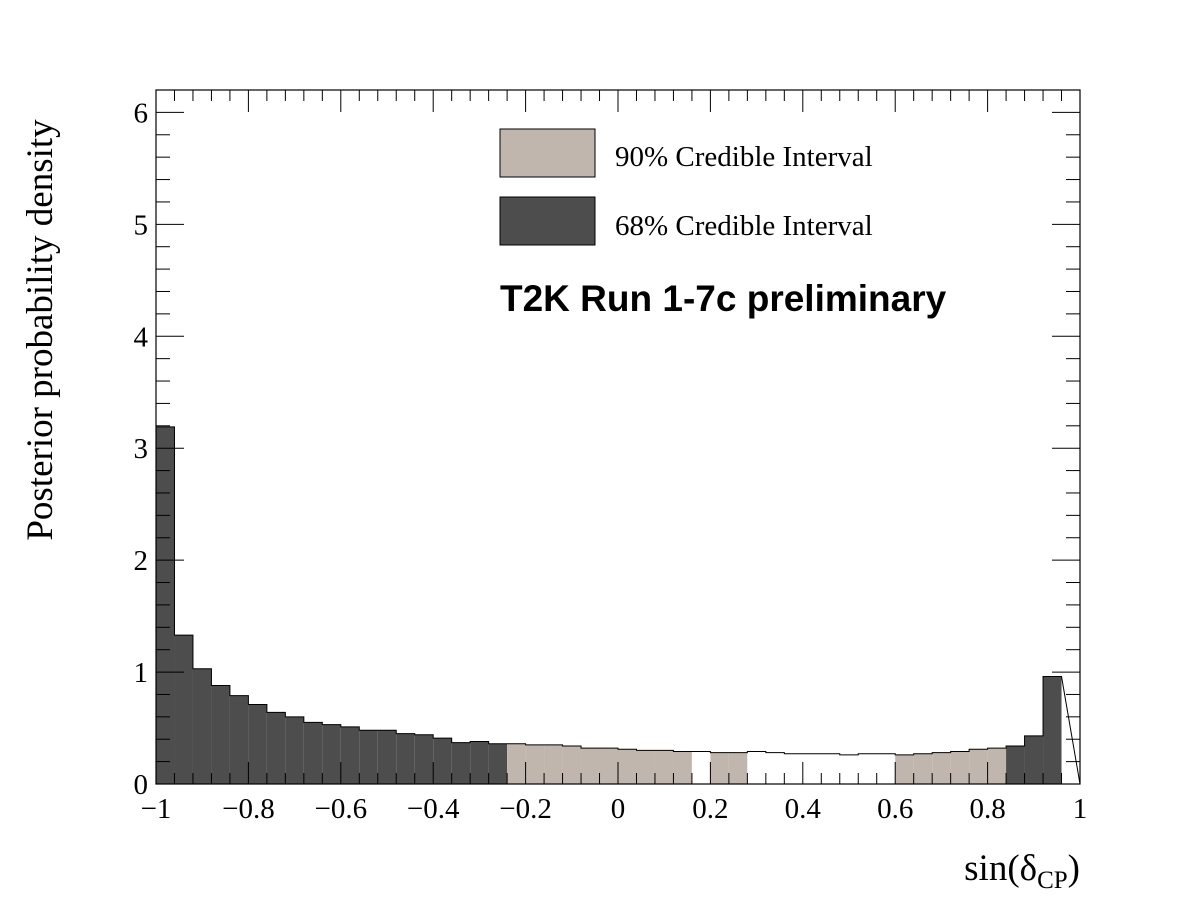  Describe the element at coordinates (141, 225) in the screenshot. I see `y-tick-label: 5` at that location.